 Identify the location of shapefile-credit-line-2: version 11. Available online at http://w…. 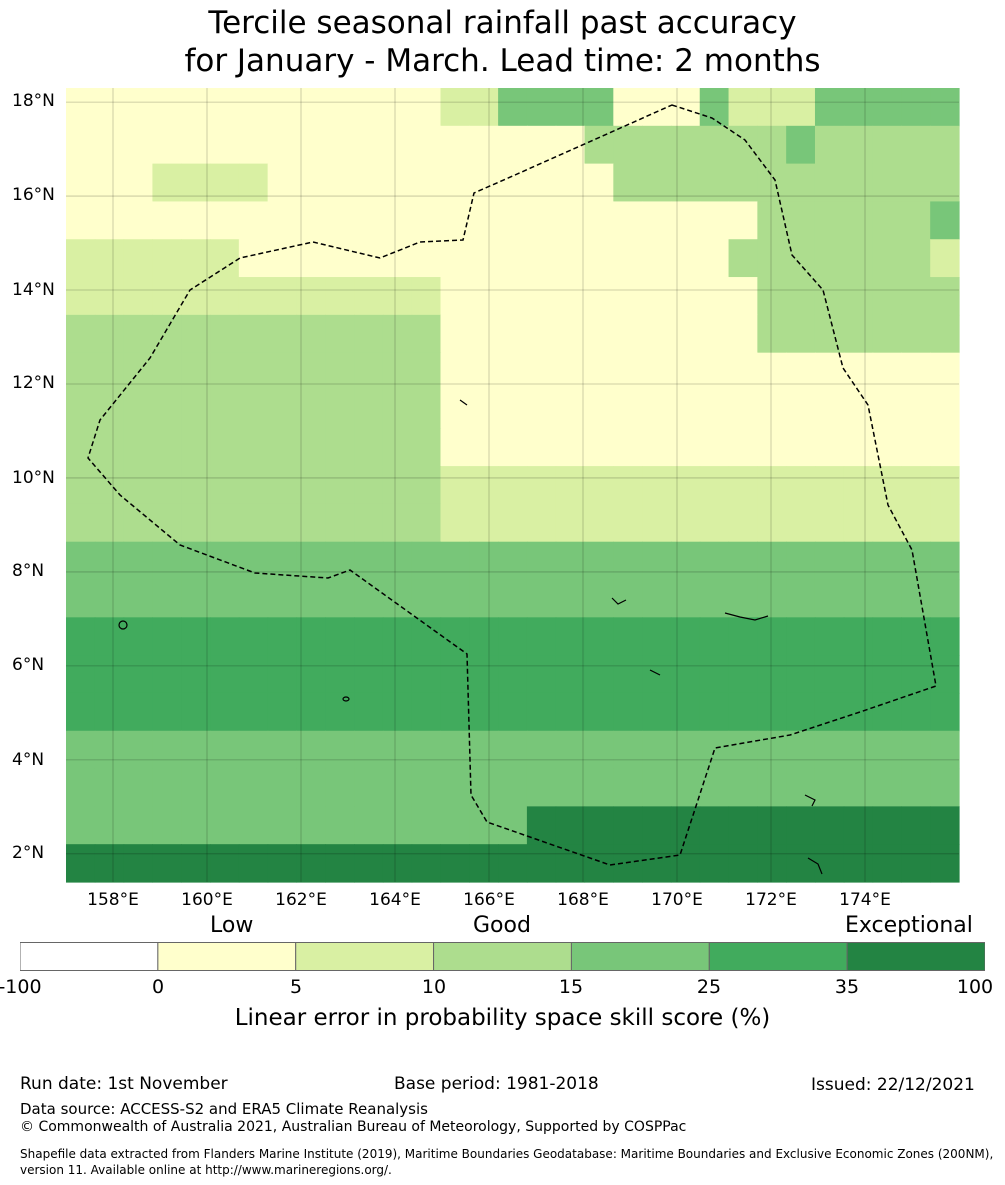
(206, 1170).